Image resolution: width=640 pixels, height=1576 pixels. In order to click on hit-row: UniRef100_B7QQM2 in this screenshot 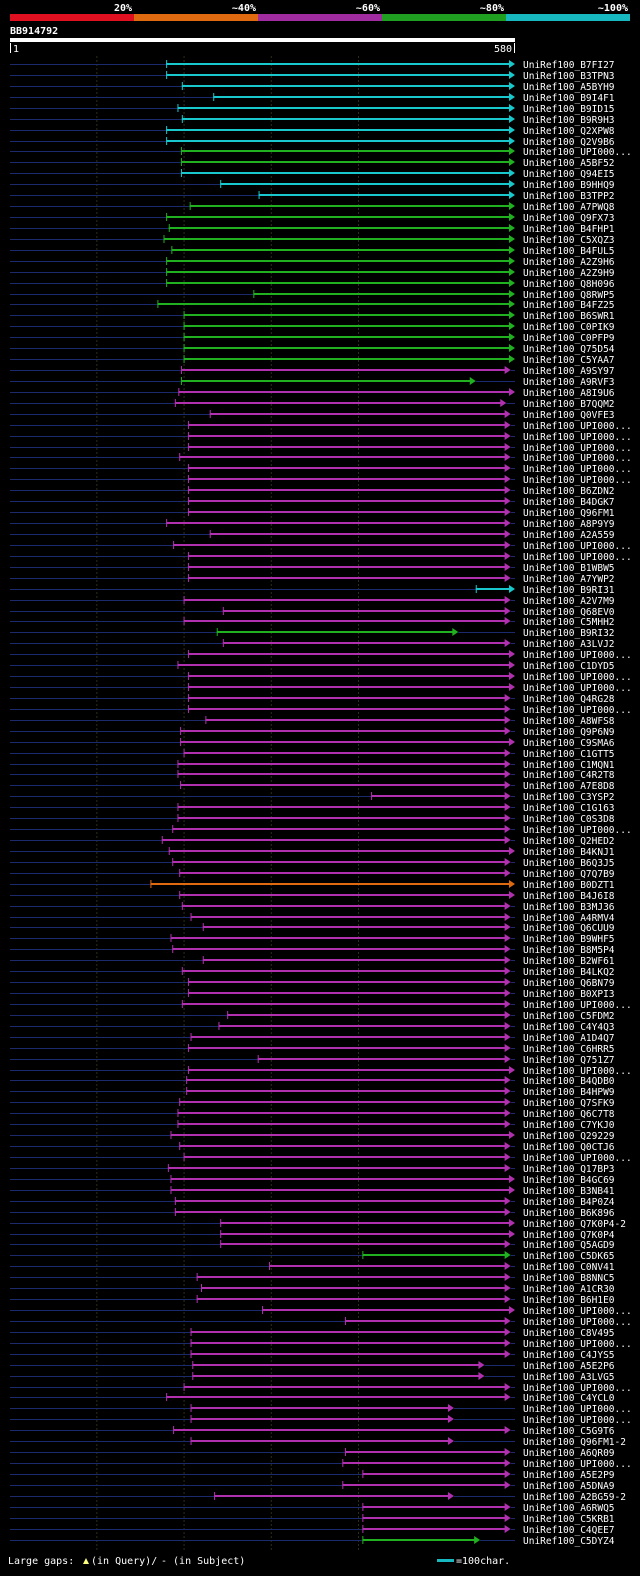, I will do `click(312, 404)`.